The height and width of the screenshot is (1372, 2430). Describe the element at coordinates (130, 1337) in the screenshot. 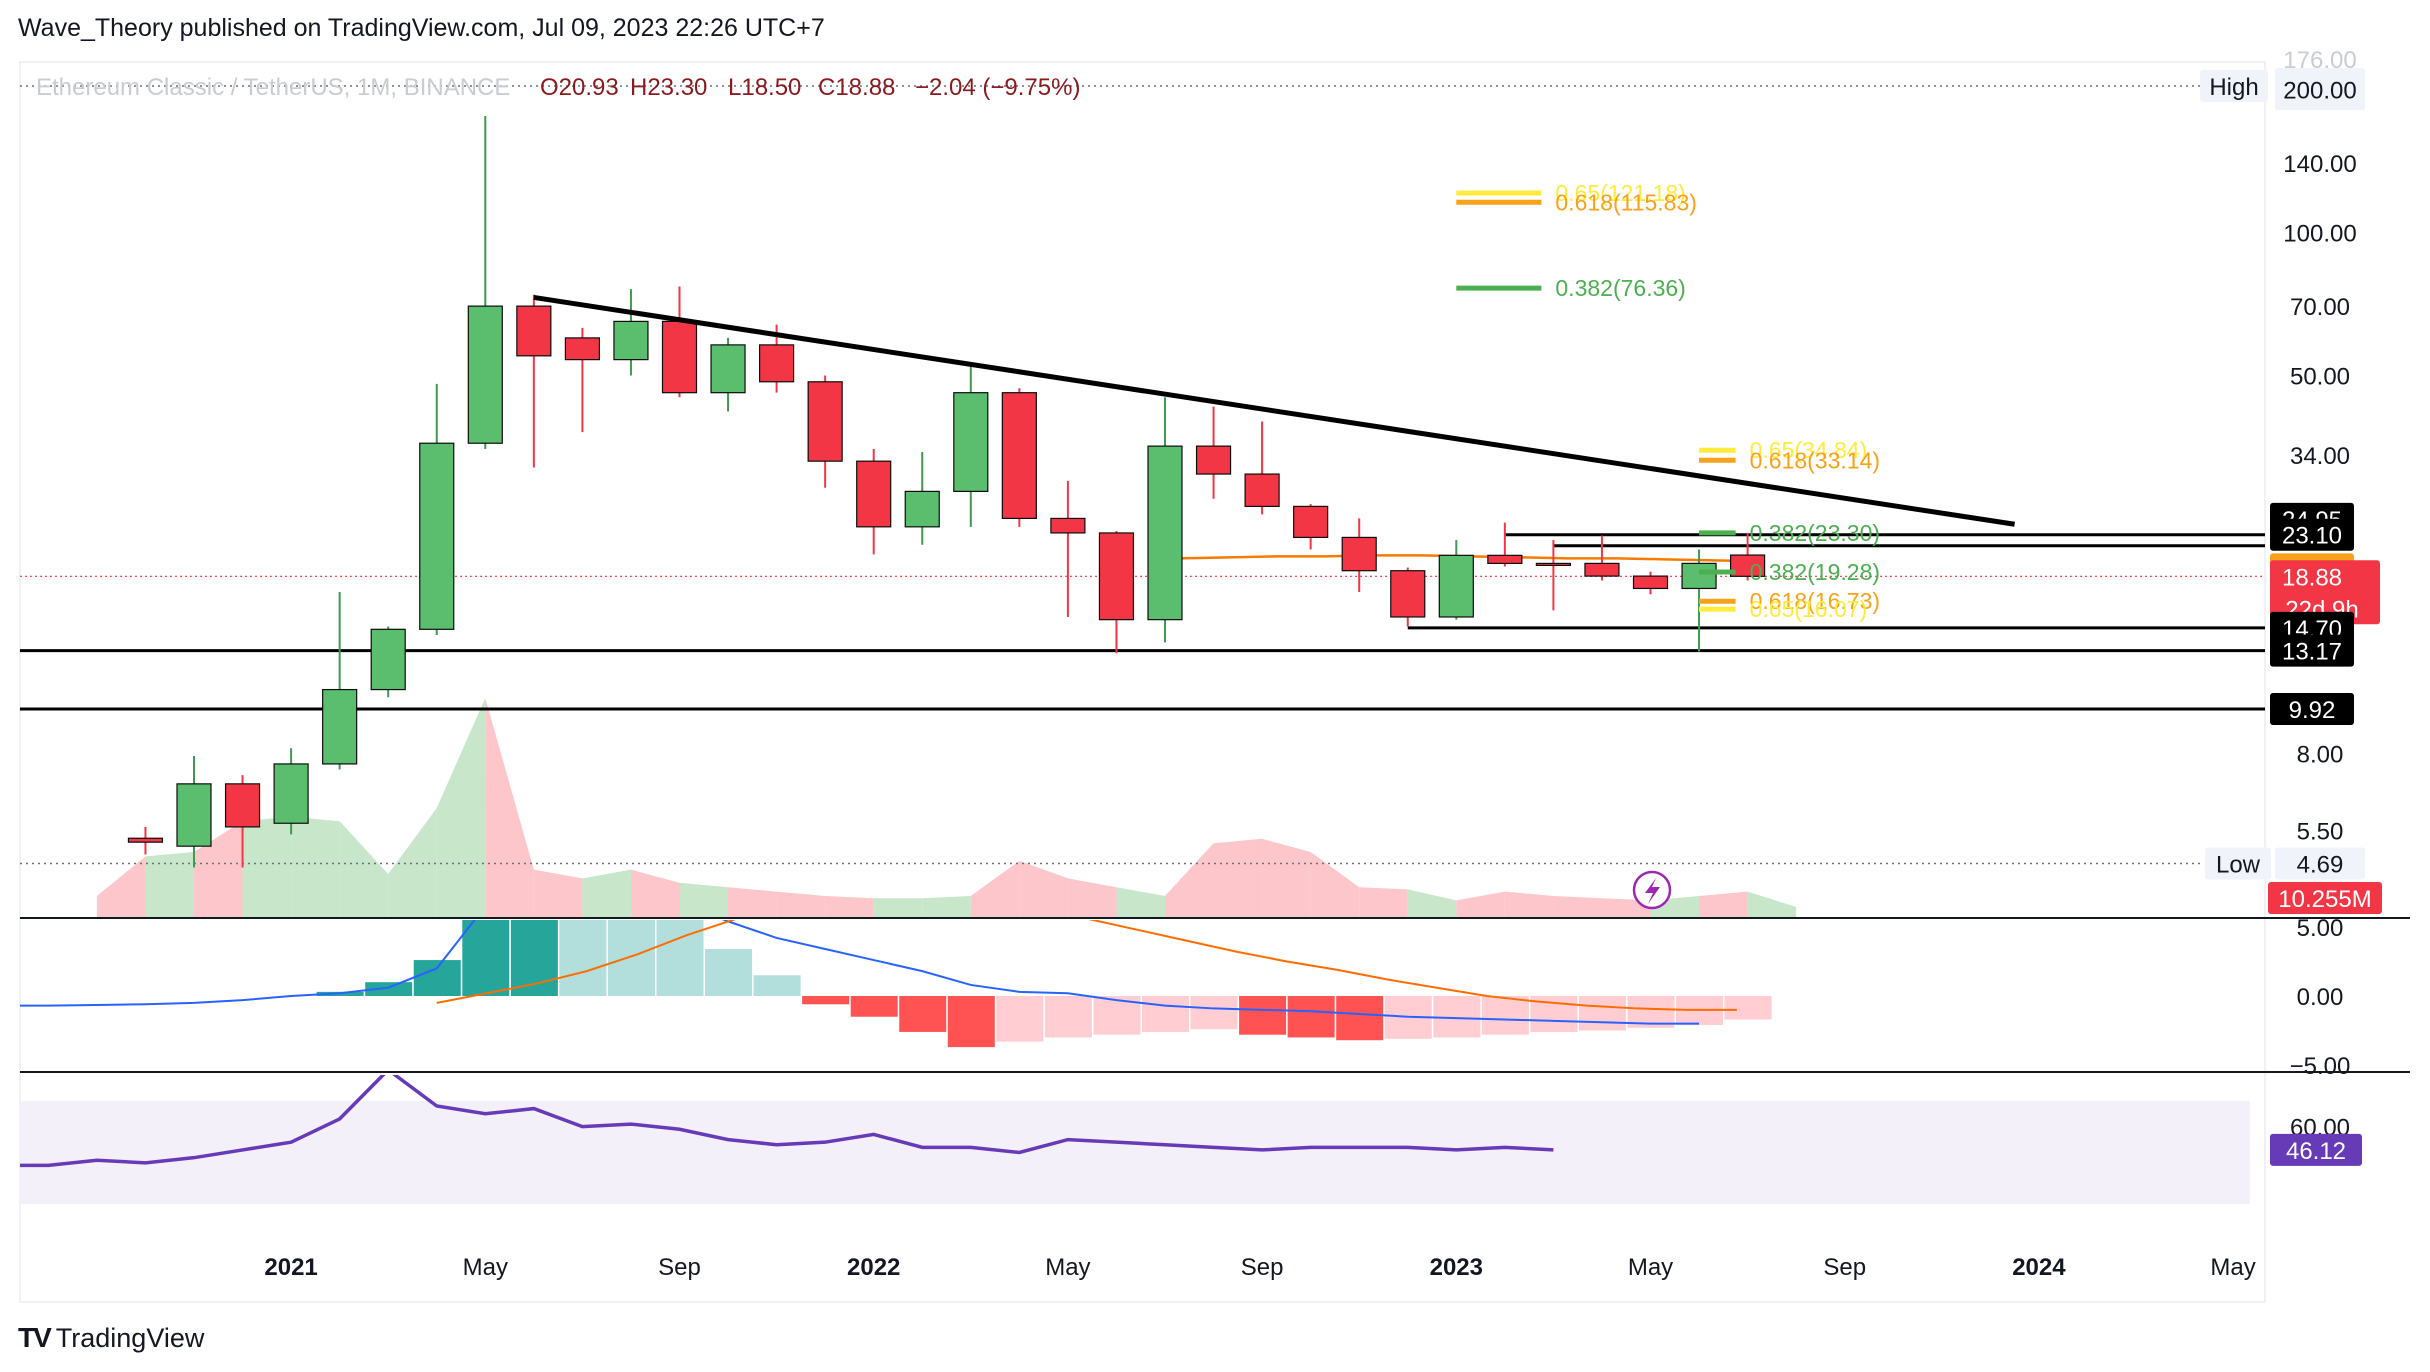

I see `tradingview-brand: TradingView` at that location.